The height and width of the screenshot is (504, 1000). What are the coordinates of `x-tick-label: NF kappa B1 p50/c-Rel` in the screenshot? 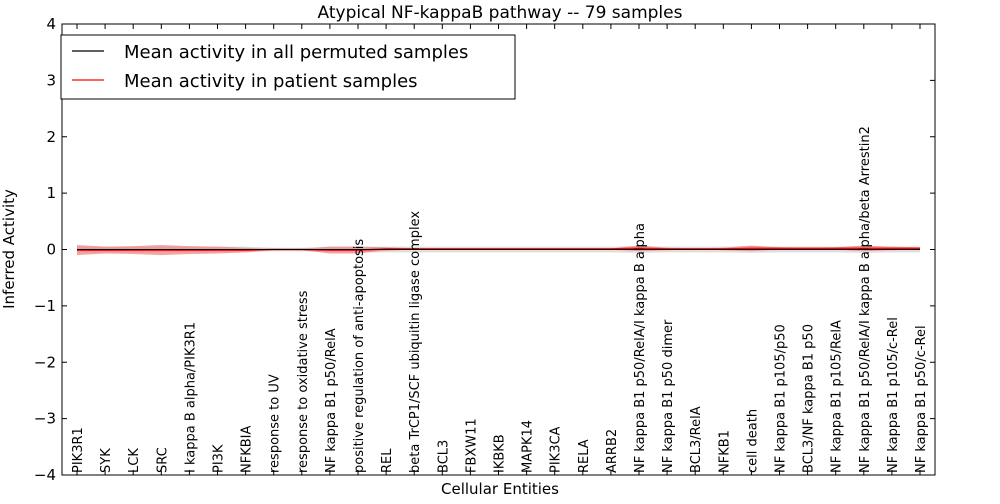 It's located at (921, 399).